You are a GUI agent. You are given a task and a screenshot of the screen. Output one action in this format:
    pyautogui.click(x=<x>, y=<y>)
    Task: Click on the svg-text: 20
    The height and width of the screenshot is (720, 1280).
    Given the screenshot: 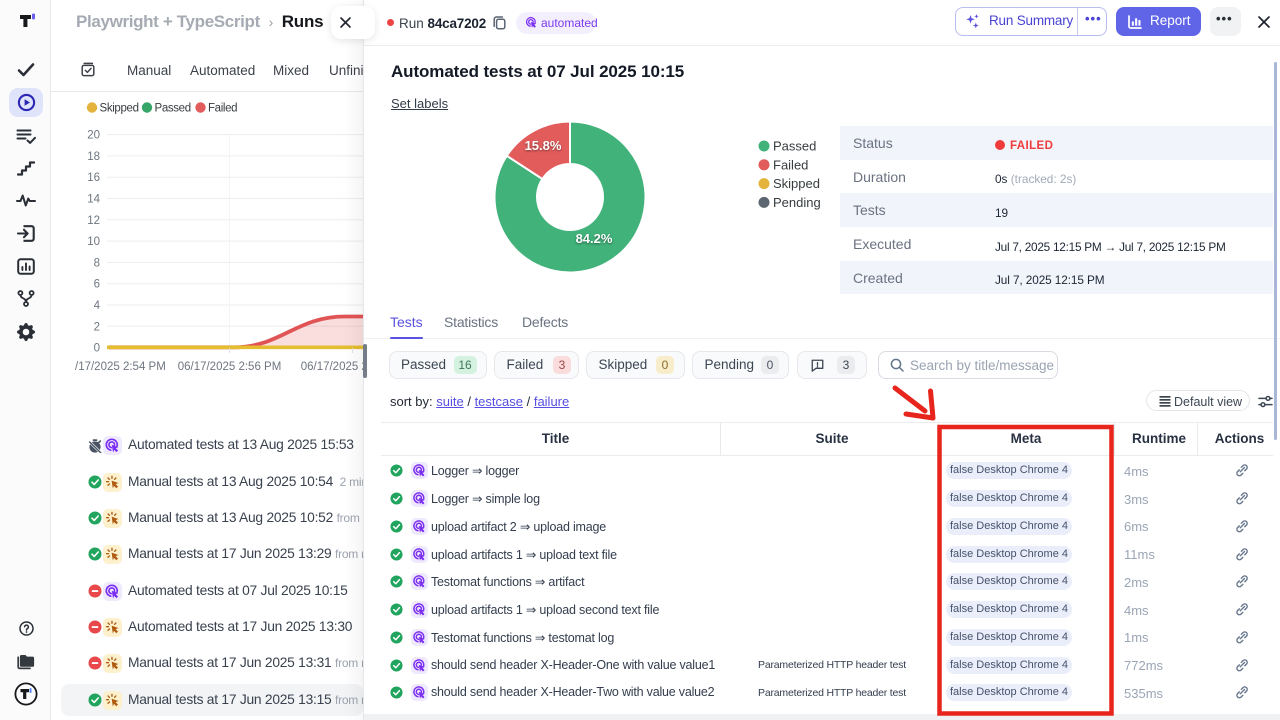 What is the action you would take?
    pyautogui.click(x=93, y=136)
    